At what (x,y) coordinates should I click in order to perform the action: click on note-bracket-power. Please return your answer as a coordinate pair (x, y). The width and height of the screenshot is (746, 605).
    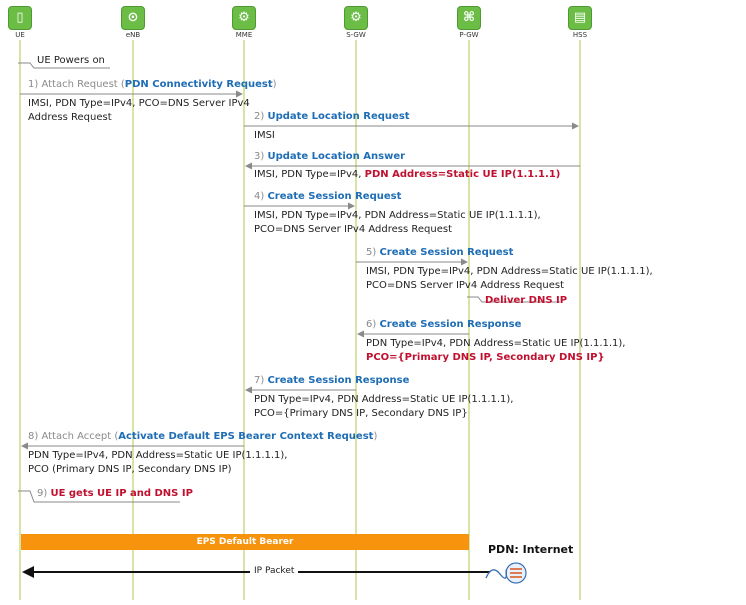
    Looking at the image, I should click on (64, 65).